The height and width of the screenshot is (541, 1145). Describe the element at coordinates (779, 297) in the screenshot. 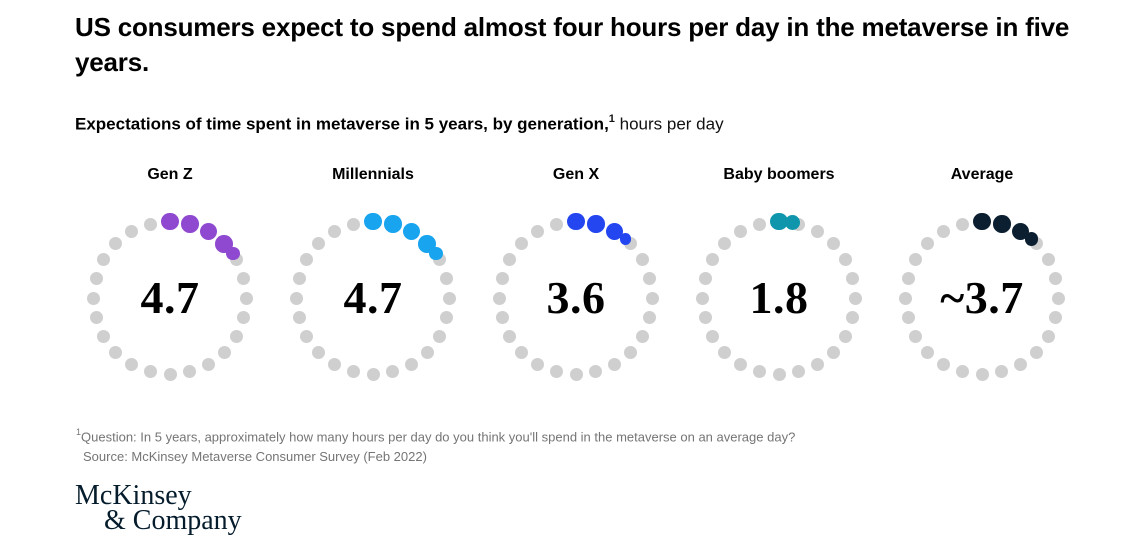

I see `chart-value: 1.8` at that location.